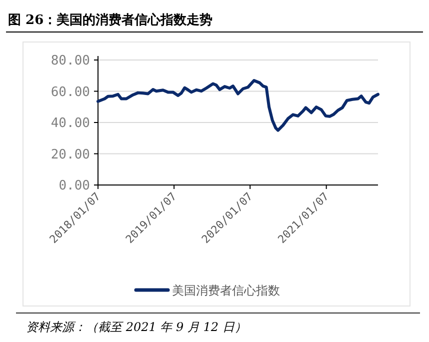 The image size is (429, 342). Describe the element at coordinates (136, 327) in the screenshot. I see `text: 资料来源：（截至 2021 年 9 月 12 日）` at that location.